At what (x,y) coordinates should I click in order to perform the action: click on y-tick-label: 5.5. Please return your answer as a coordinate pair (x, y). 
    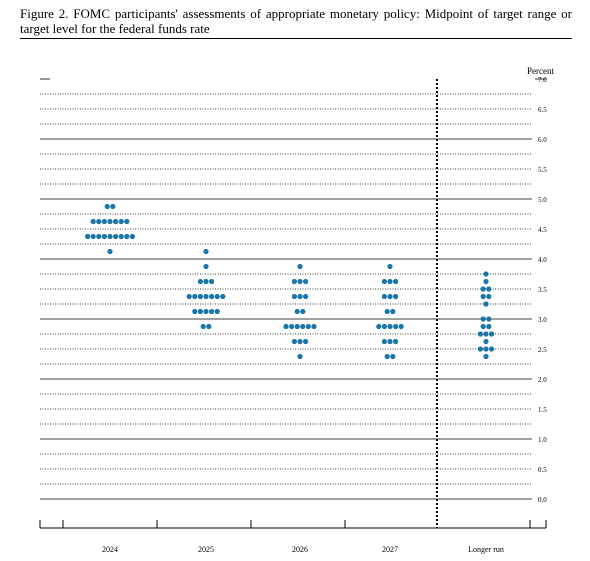
    Looking at the image, I should click on (542, 170).